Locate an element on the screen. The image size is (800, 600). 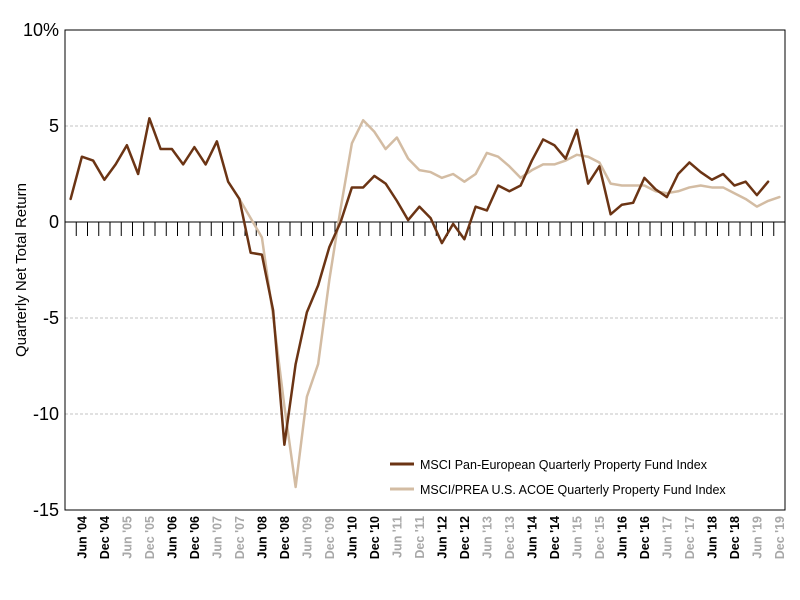
x-tick-label: Dec '13 is located at coordinates (510, 537).